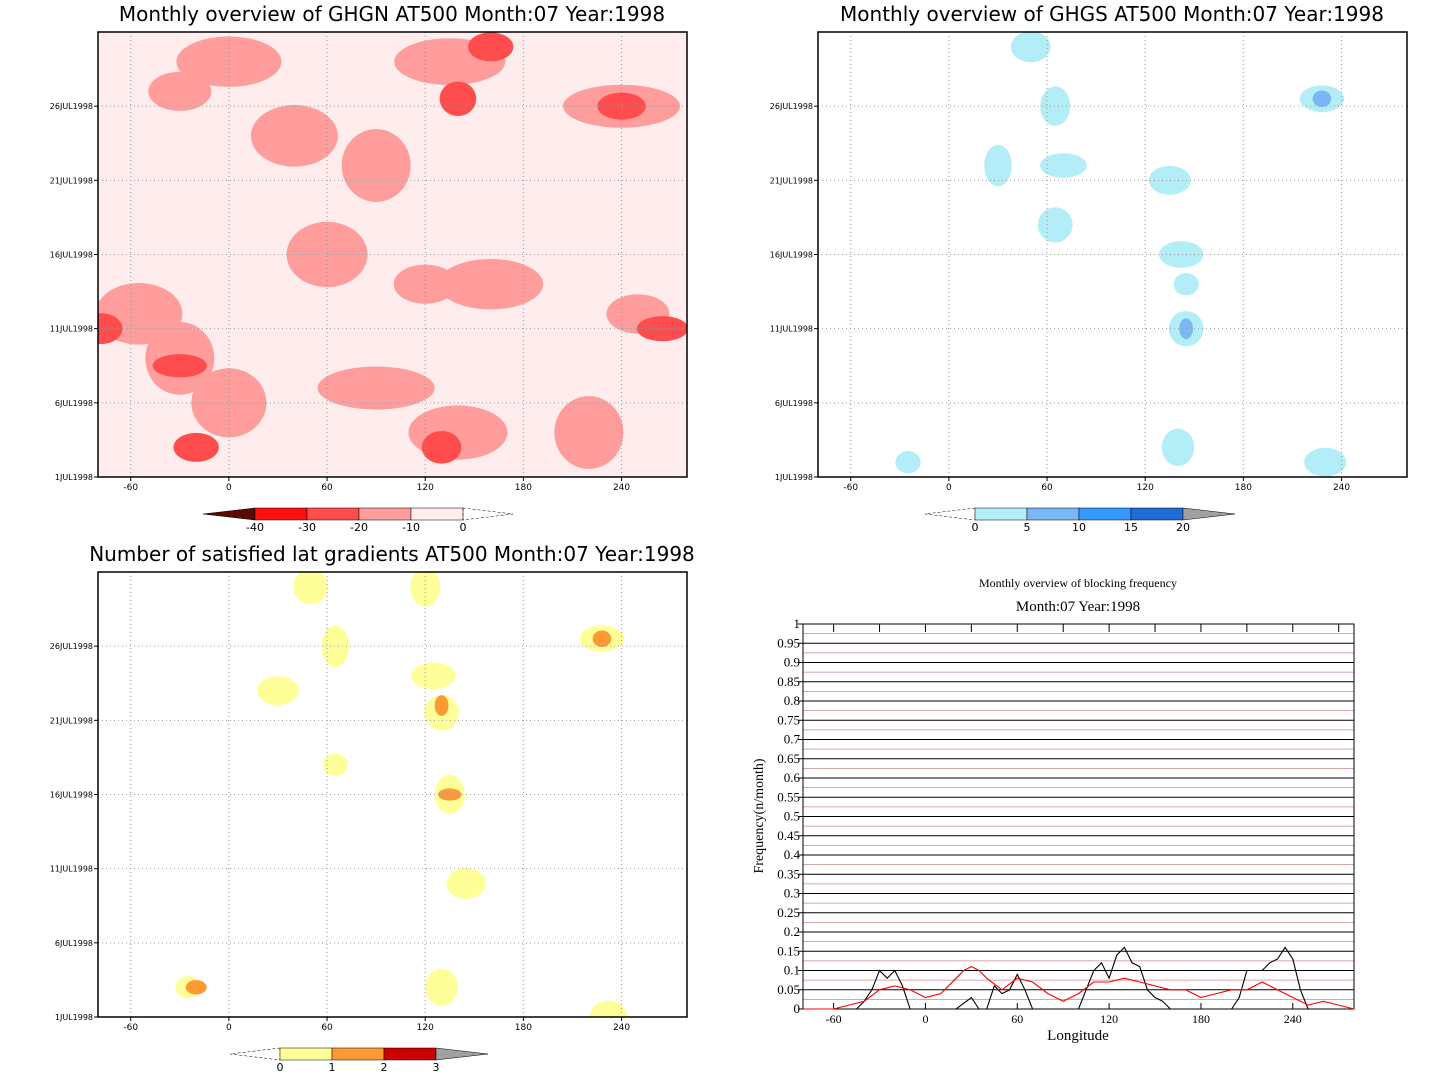  Describe the element at coordinates (788, 796) in the screenshot. I see `y-tick-label: 0.55` at that location.